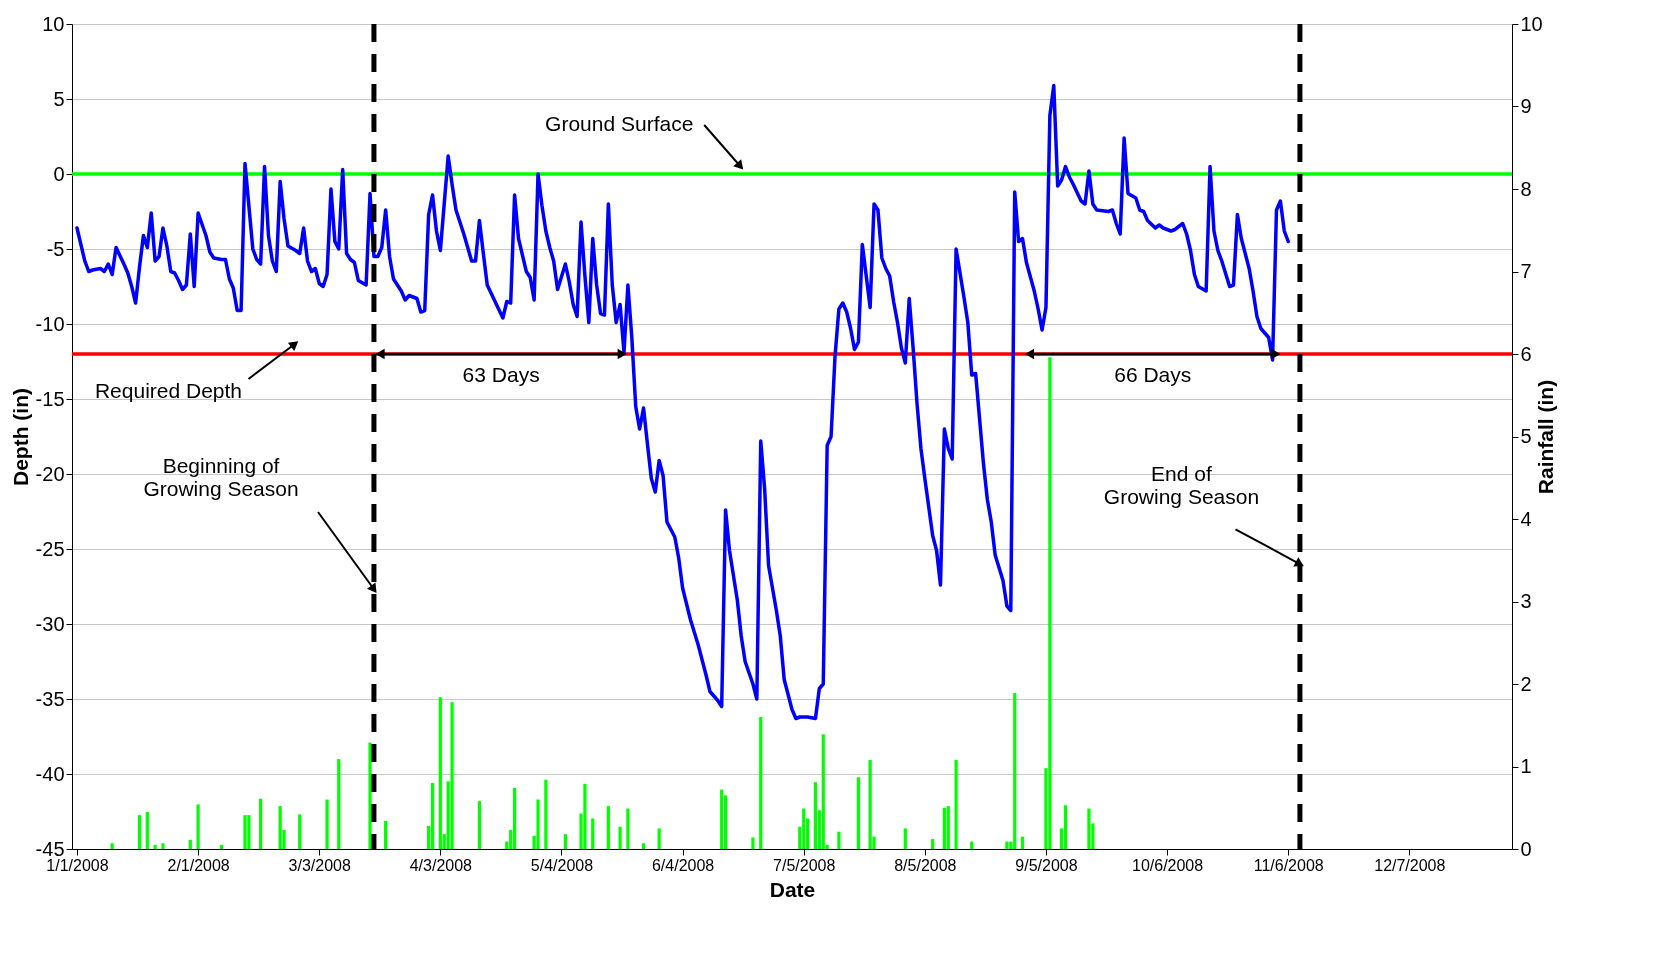 The height and width of the screenshot is (961, 1663). Describe the element at coordinates (501, 374) in the screenshot. I see `annotation: 63 Days` at that location.